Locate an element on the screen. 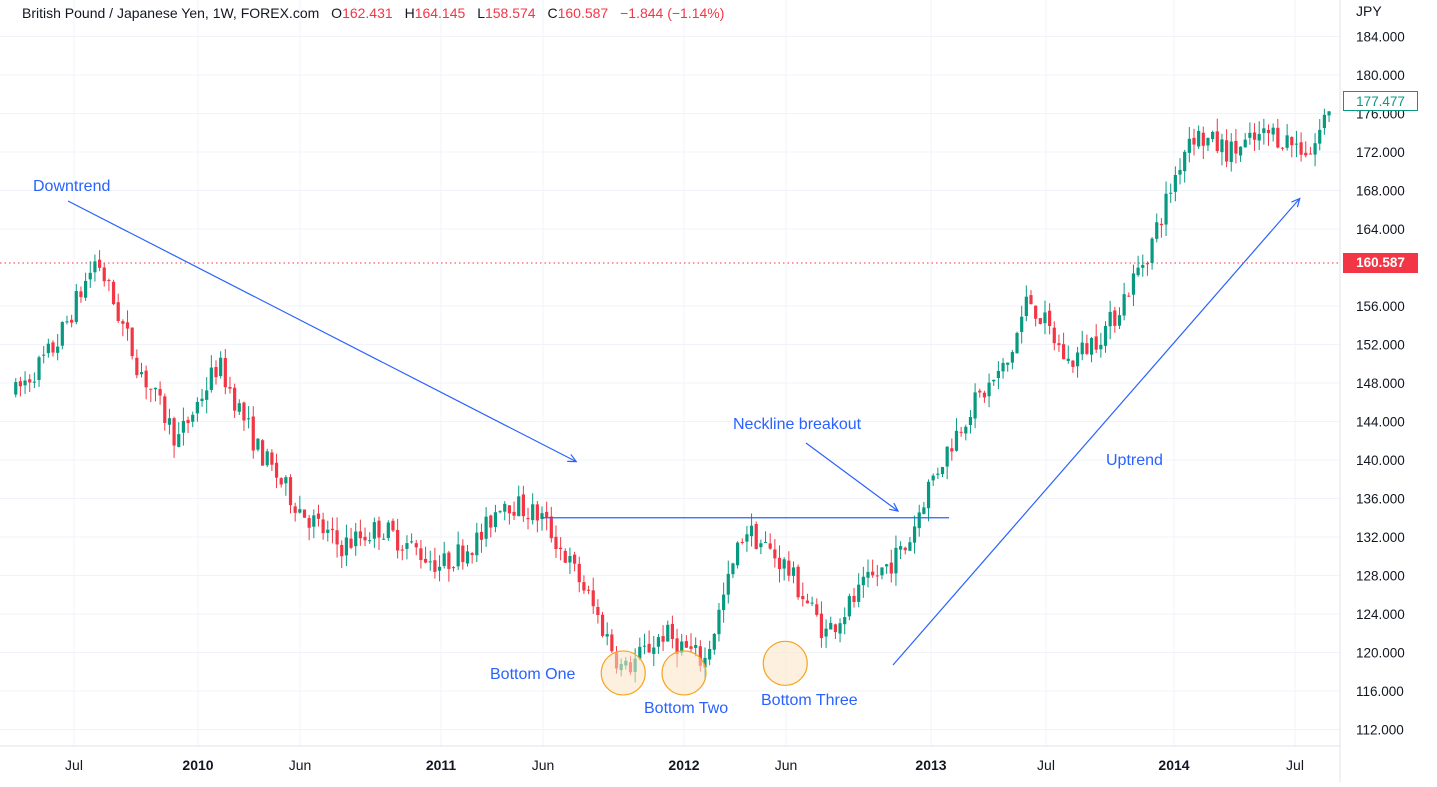  bottom-three-label: Bottom Three is located at coordinates (809, 700).